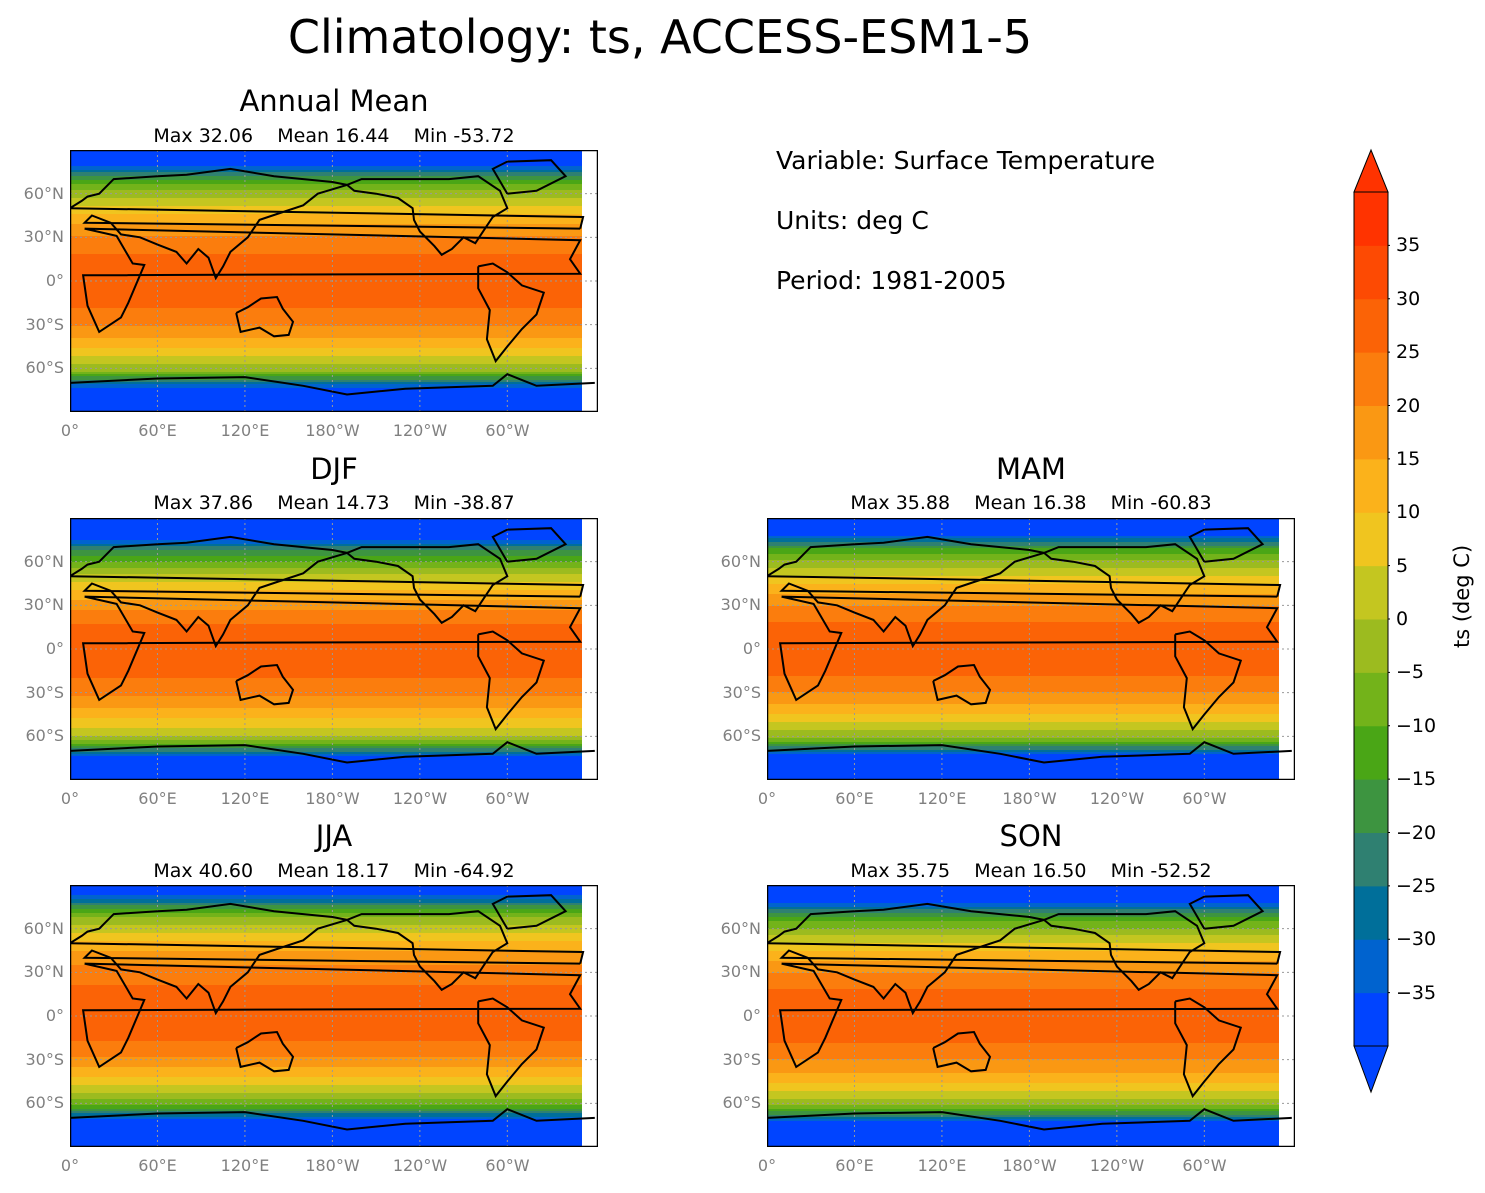 This screenshot has height=1193, width=1485. What do you see at coordinates (1031, 871) in the screenshot?
I see `panel-stats: Max 35.75 Mean 16.50 Min -52.52` at bounding box center [1031, 871].